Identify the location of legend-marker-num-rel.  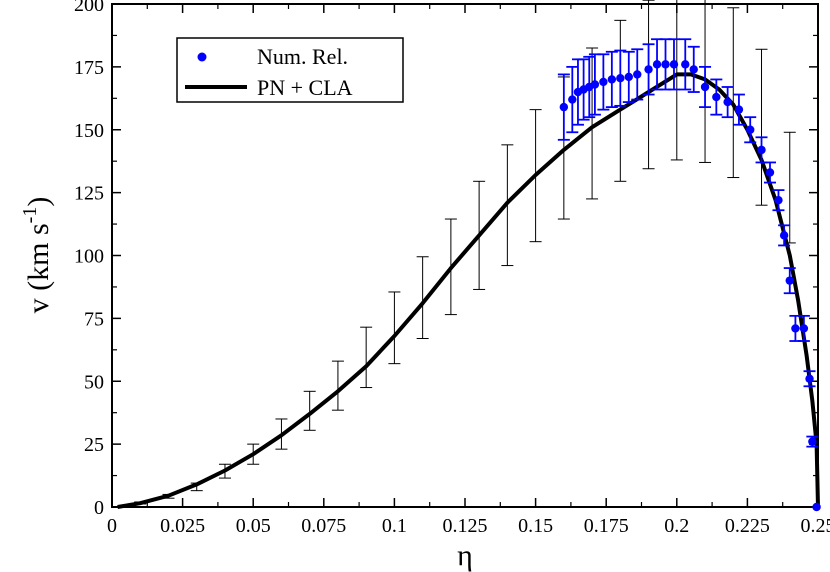
(202, 57).